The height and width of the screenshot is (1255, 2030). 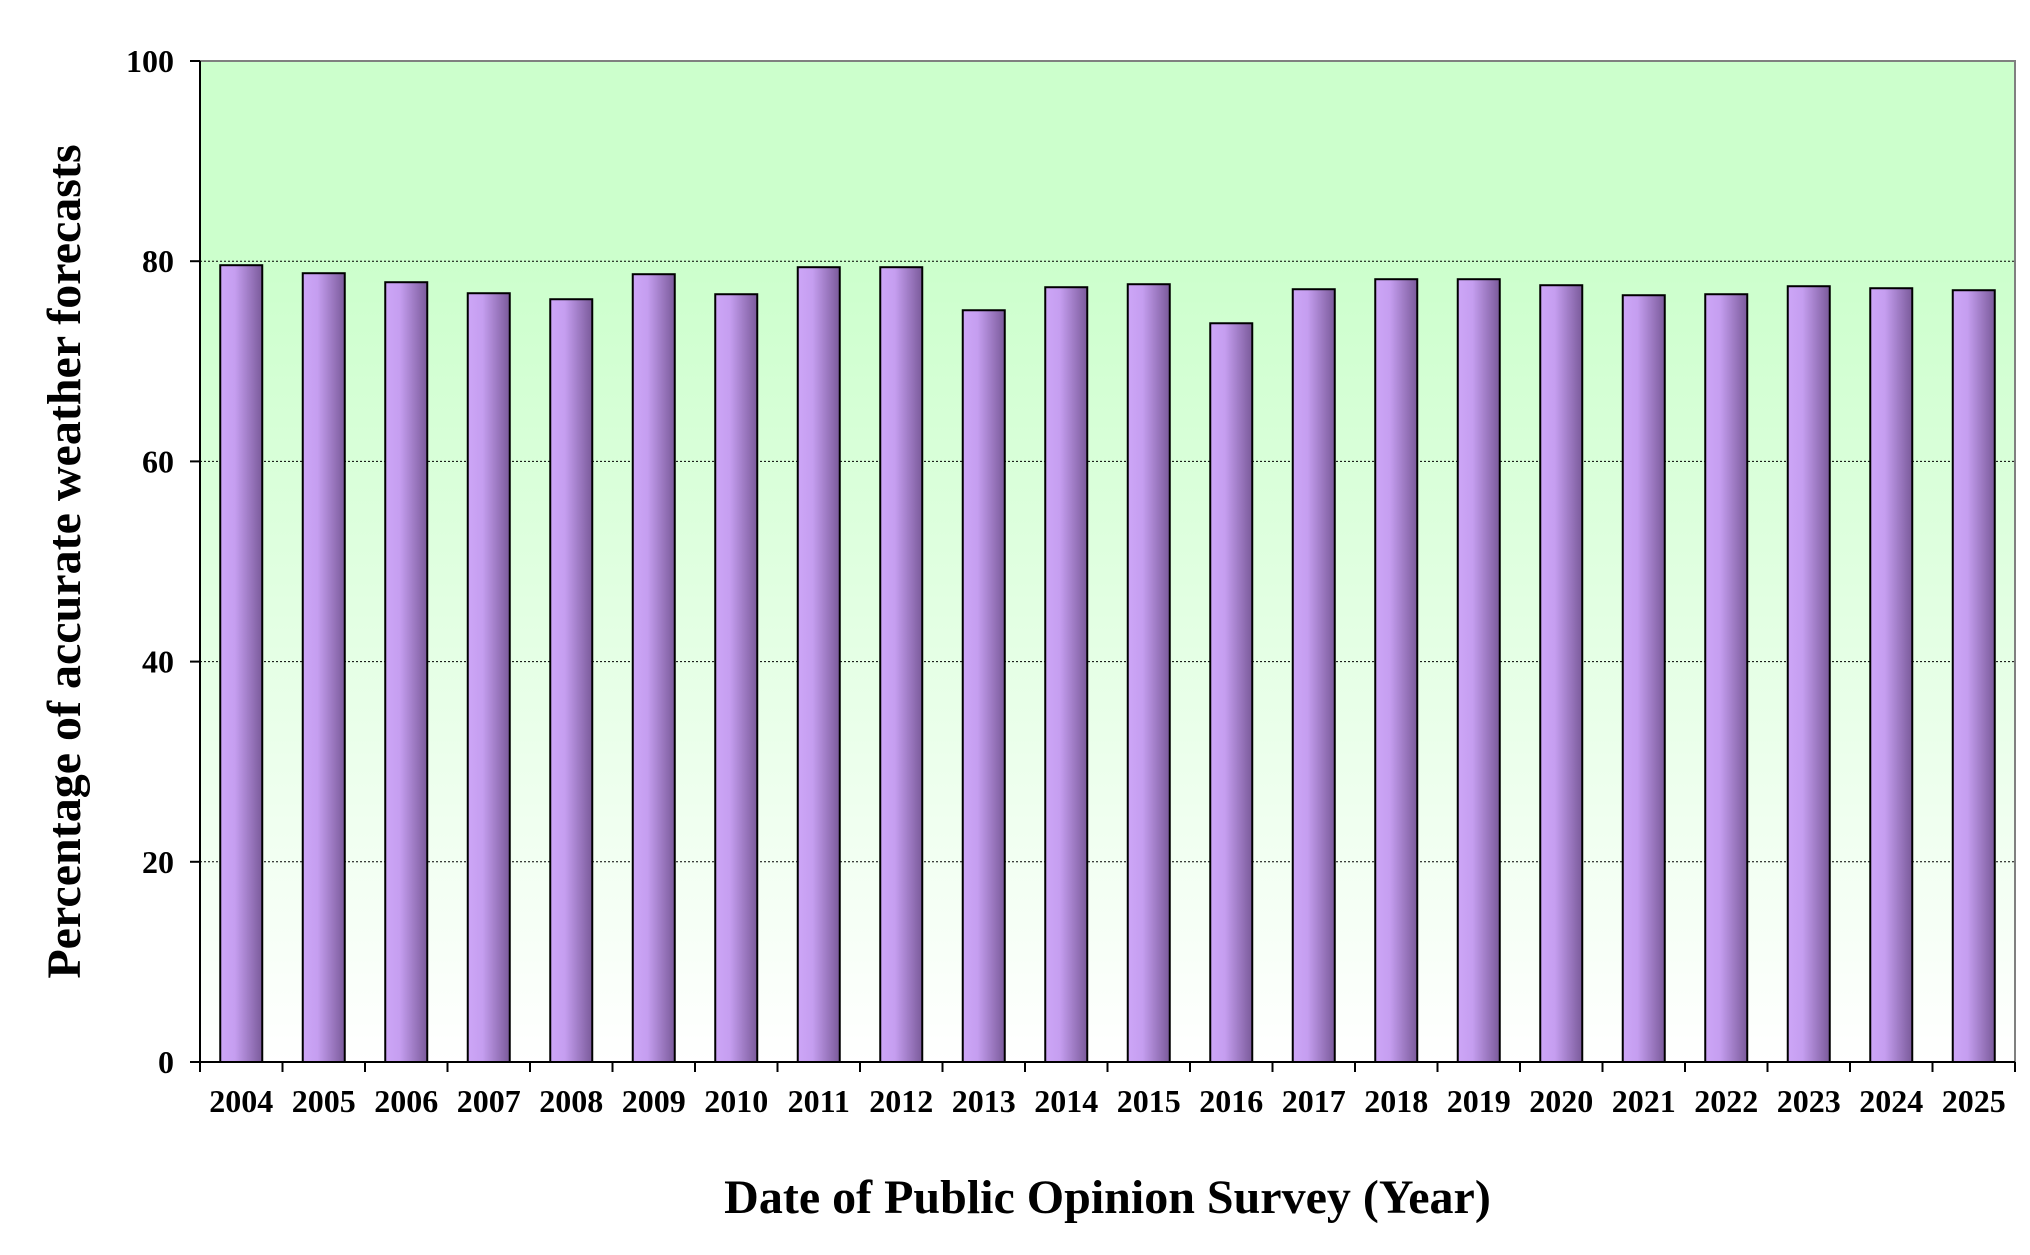 What do you see at coordinates (1148, 673) in the screenshot?
I see `bar-2015` at bounding box center [1148, 673].